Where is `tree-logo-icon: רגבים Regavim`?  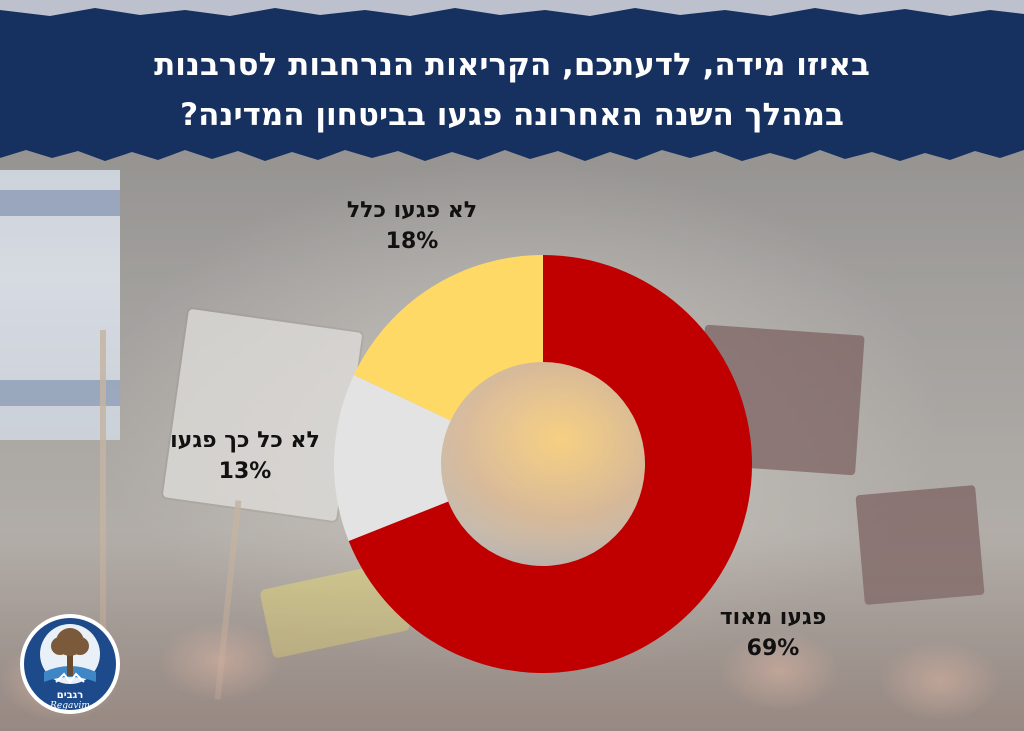
tree-logo-icon: רגבים Regavim is located at coordinates (70, 664).